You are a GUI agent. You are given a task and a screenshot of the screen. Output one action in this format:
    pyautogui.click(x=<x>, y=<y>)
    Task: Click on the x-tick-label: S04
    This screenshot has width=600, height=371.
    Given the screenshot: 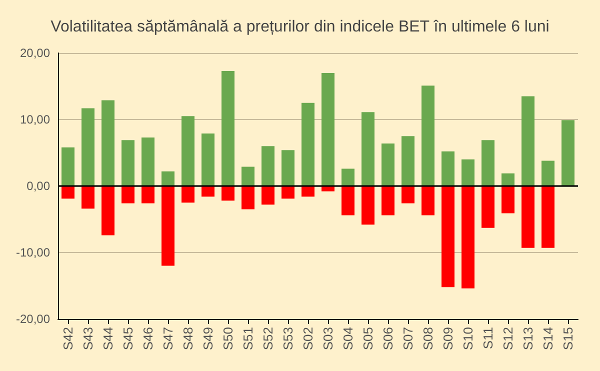 What is the action you would take?
    pyautogui.click(x=348, y=338)
    